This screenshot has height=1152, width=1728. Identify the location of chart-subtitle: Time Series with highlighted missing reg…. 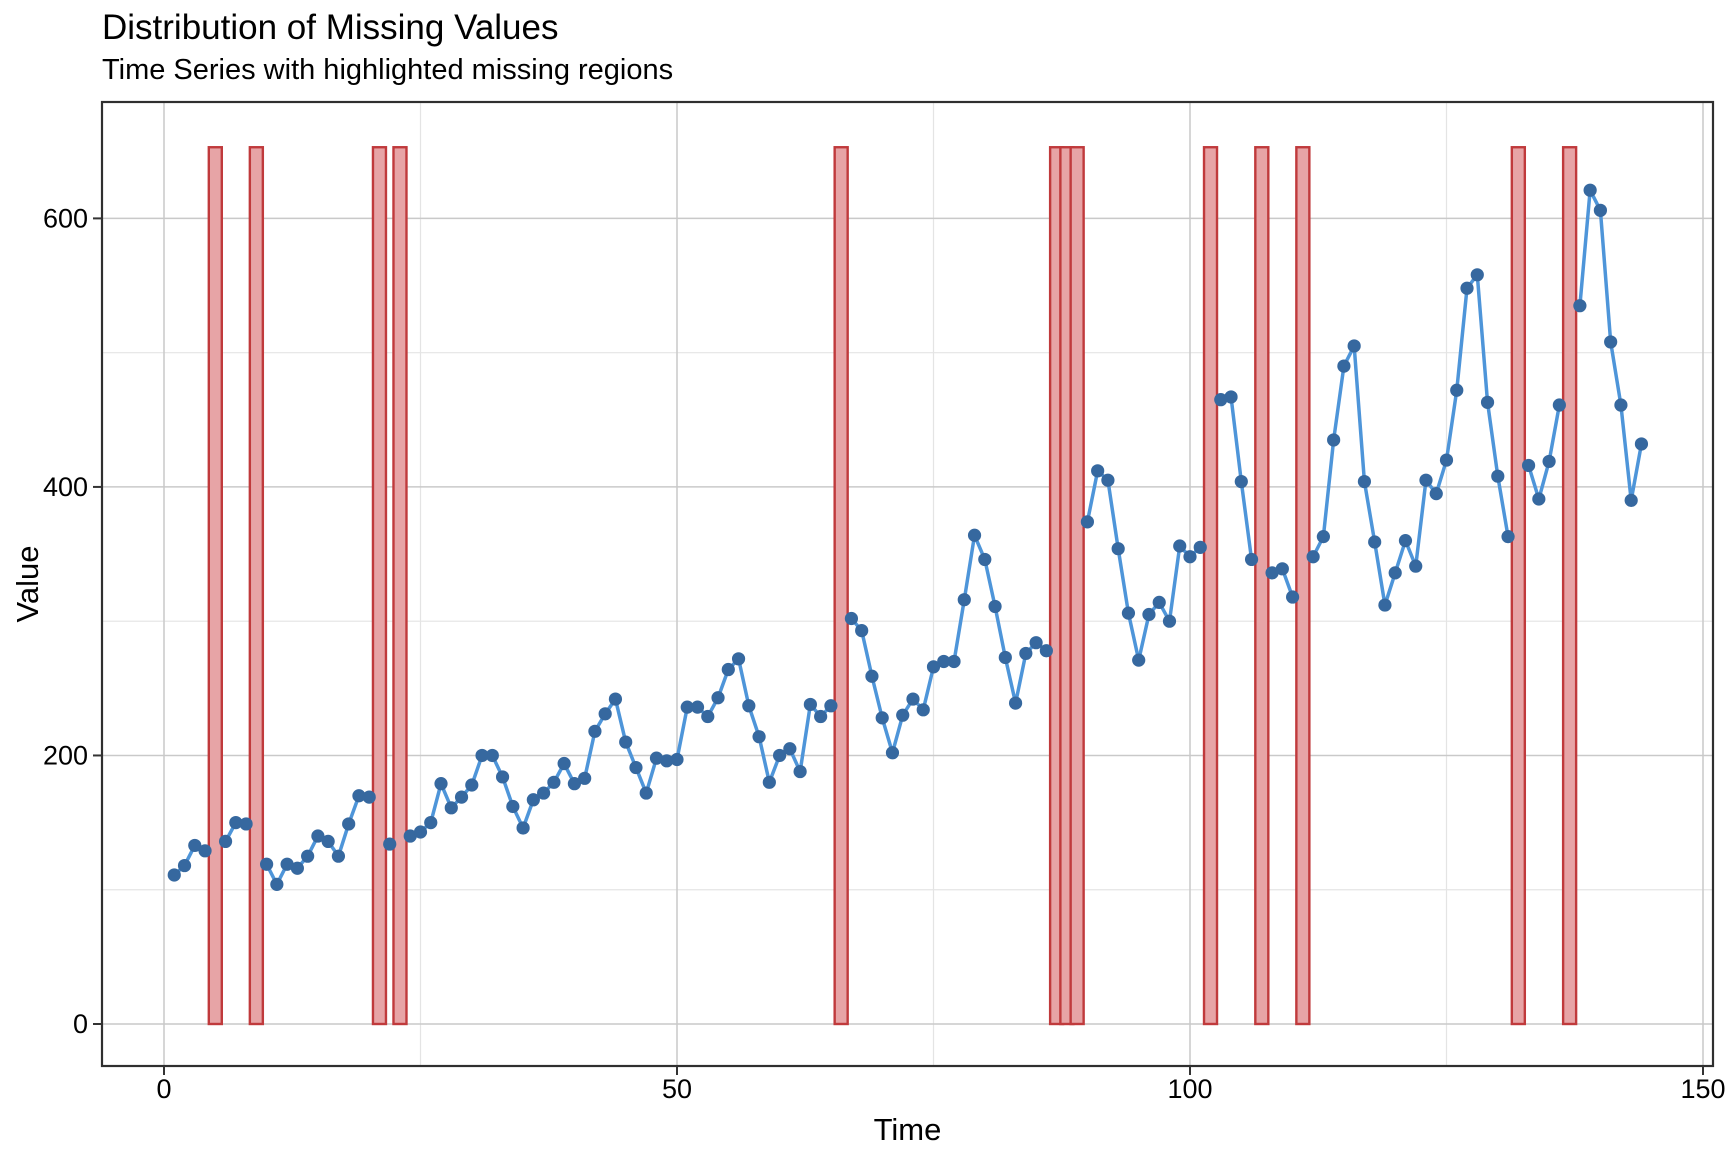
(388, 70).